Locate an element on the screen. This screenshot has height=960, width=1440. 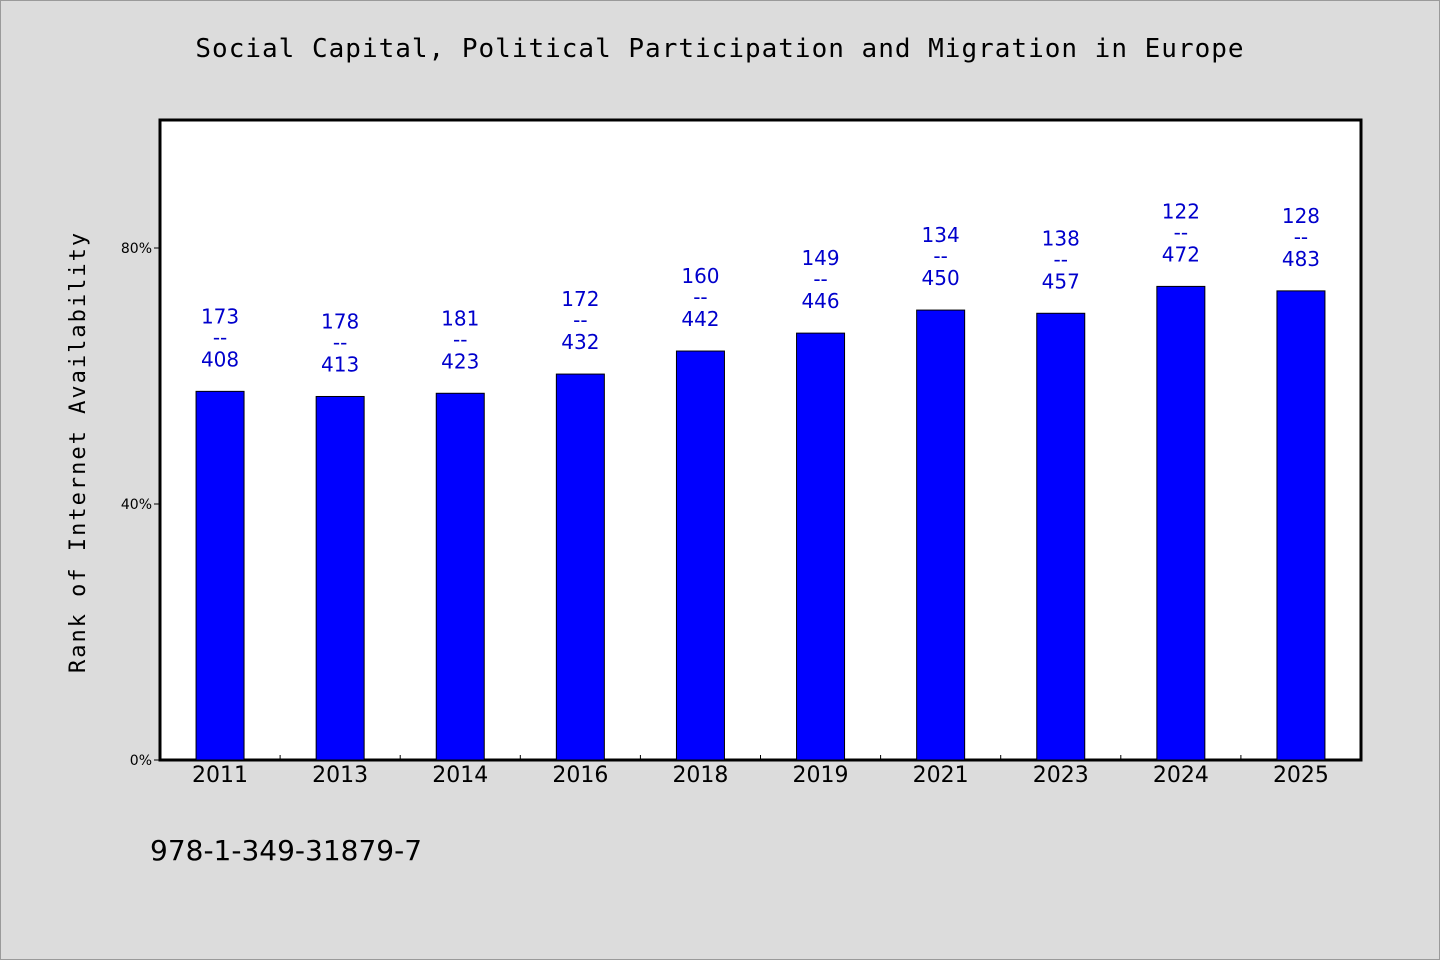
data-label-rank: 122 is located at coordinates (1181, 211).